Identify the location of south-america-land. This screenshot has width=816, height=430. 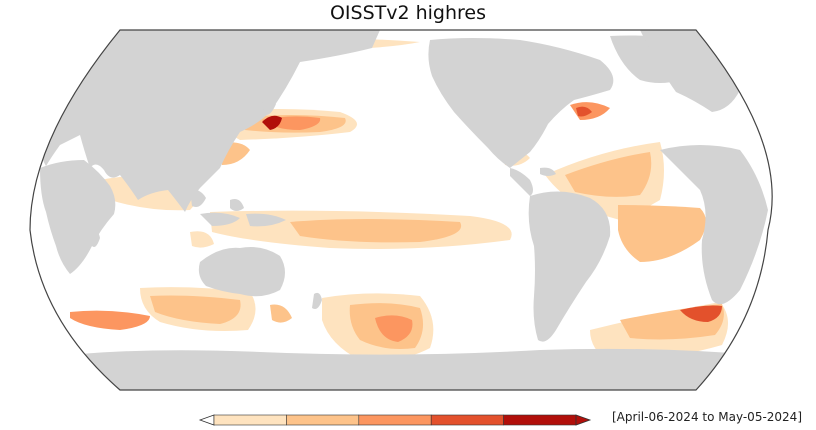
(569, 266).